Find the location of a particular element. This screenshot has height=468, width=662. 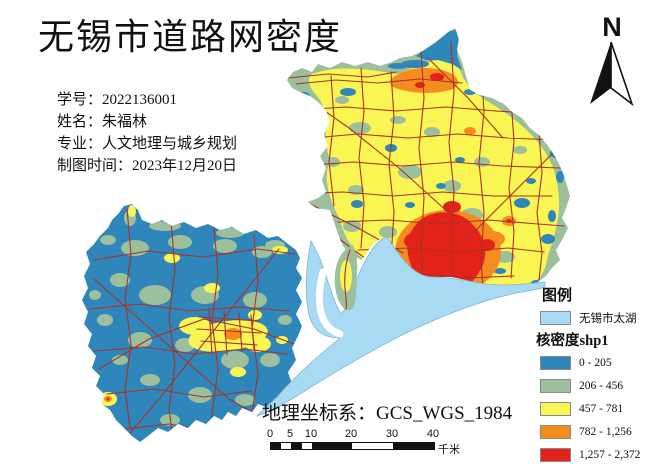

scale-tick-20: 20 is located at coordinates (351, 434).